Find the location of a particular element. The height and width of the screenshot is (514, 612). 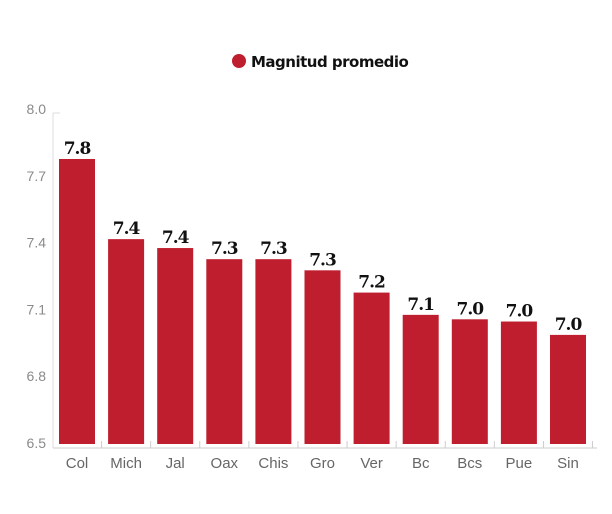

y-axis: 6.5 6.8 7.1 7.4 7.7 8.0 is located at coordinates (43, 276).